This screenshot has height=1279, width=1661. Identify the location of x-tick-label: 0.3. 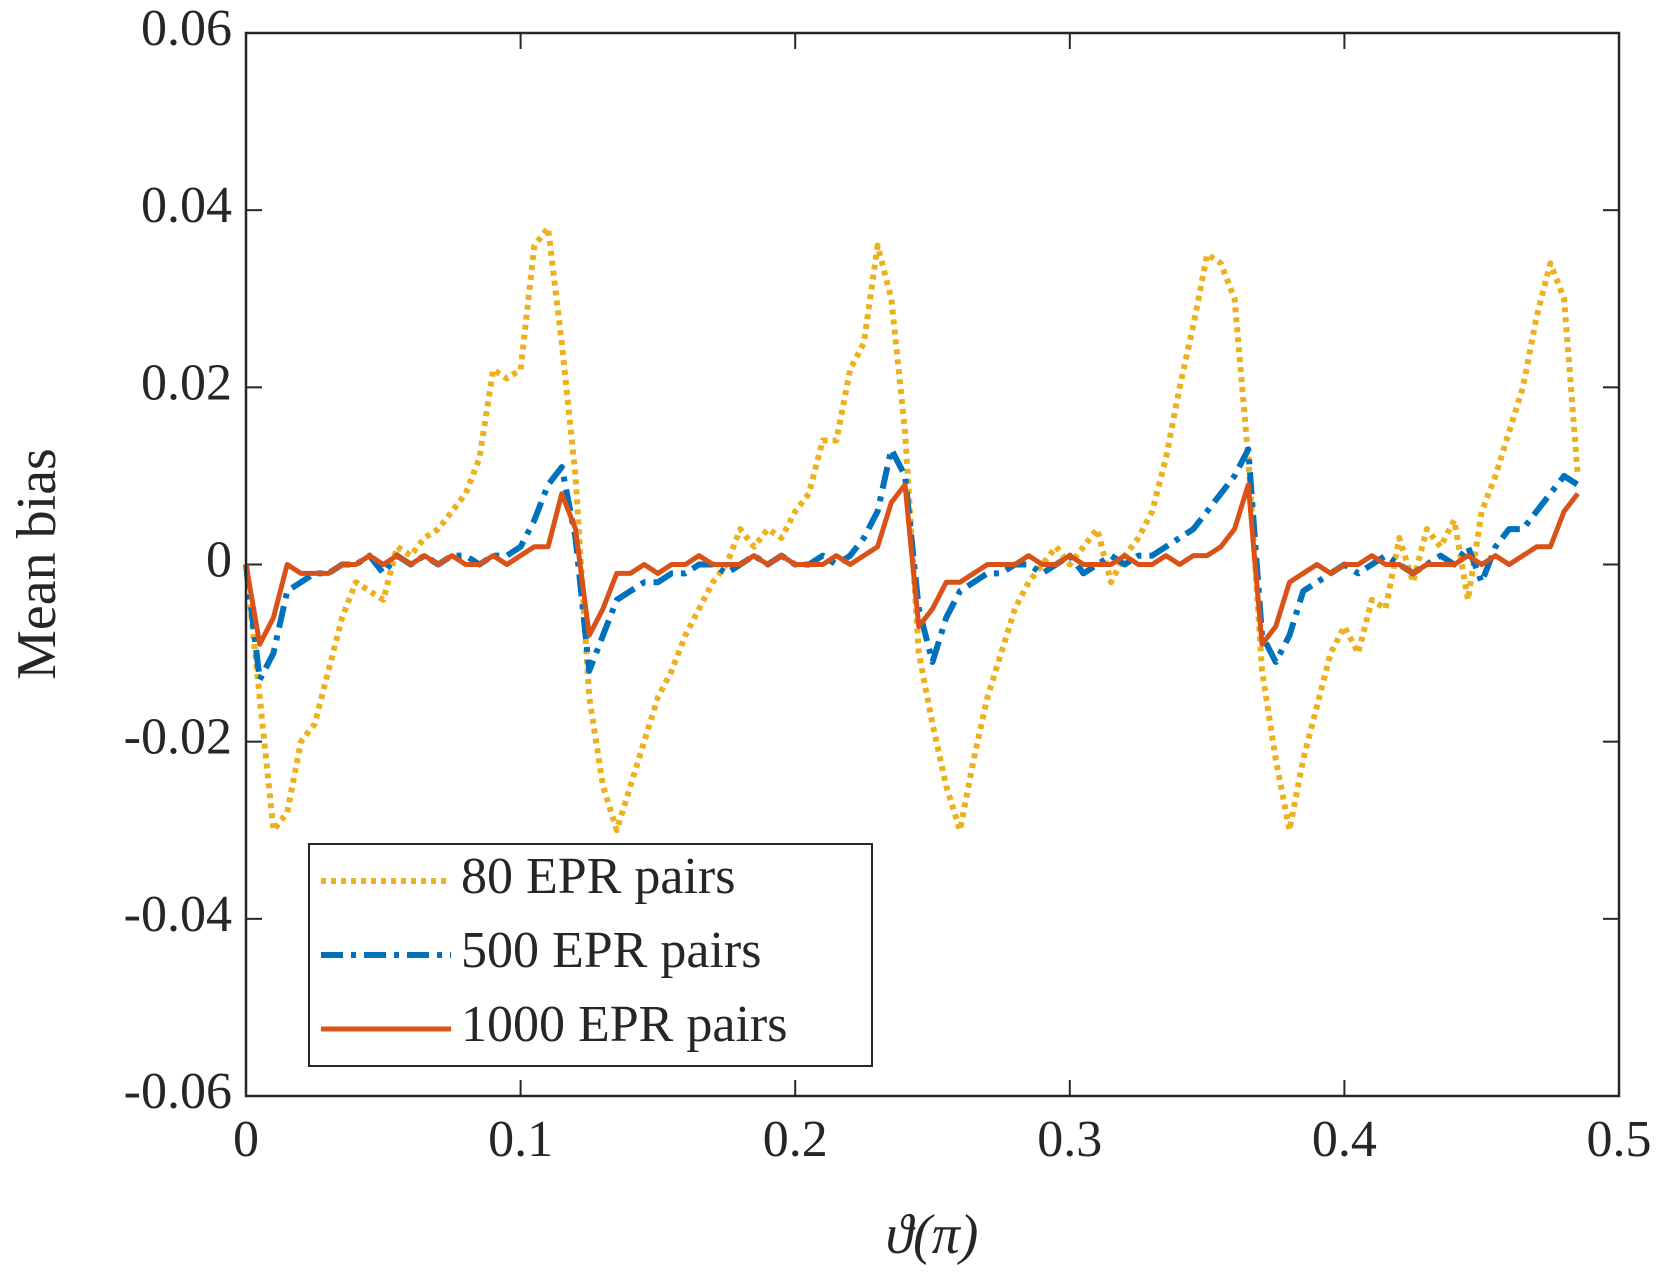
(1069, 1139).